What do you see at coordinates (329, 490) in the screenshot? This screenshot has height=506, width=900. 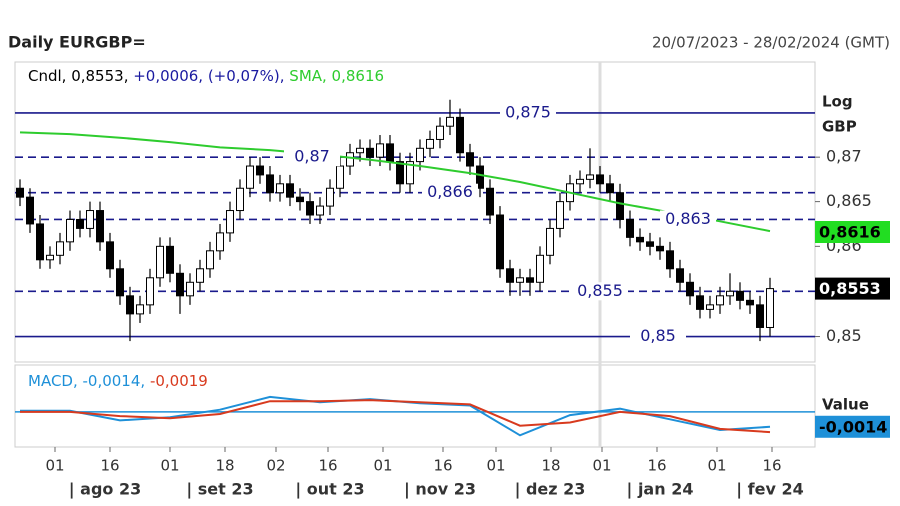 I see `month-label: | out 23` at bounding box center [329, 490].